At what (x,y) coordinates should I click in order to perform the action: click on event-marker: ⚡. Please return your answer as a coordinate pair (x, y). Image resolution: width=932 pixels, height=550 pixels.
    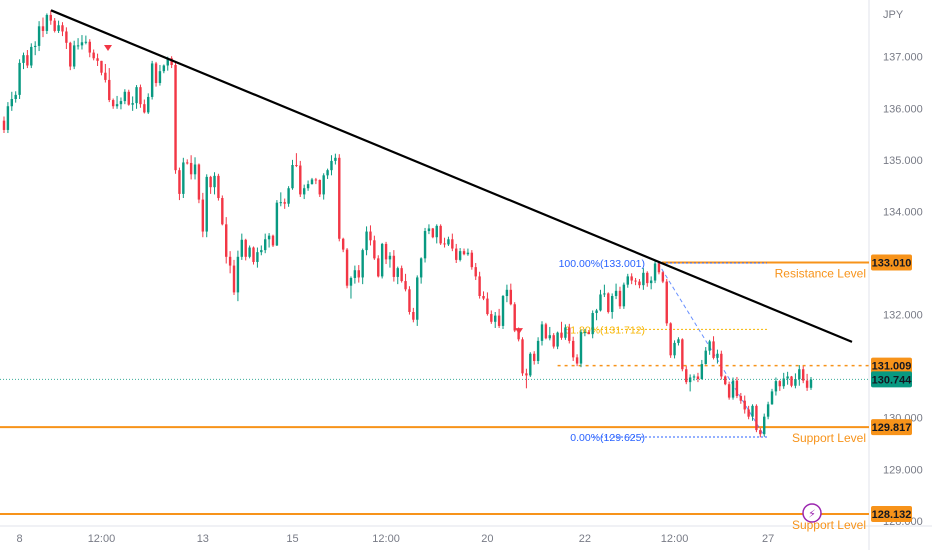
    Looking at the image, I should click on (812, 513).